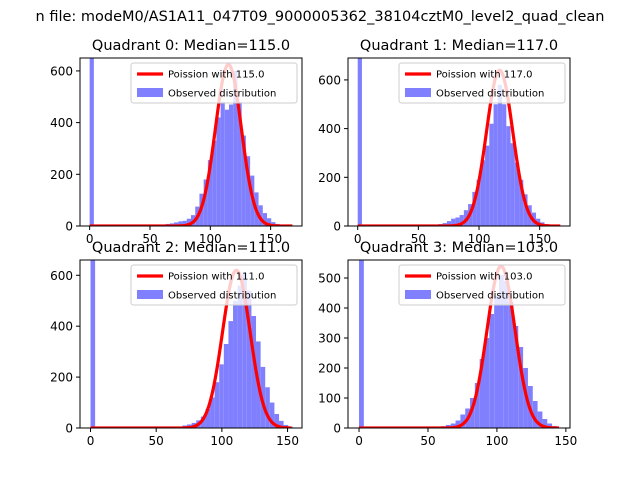  What do you see at coordinates (329, 279) in the screenshot?
I see `y-tick-label: 500` at bounding box center [329, 279].